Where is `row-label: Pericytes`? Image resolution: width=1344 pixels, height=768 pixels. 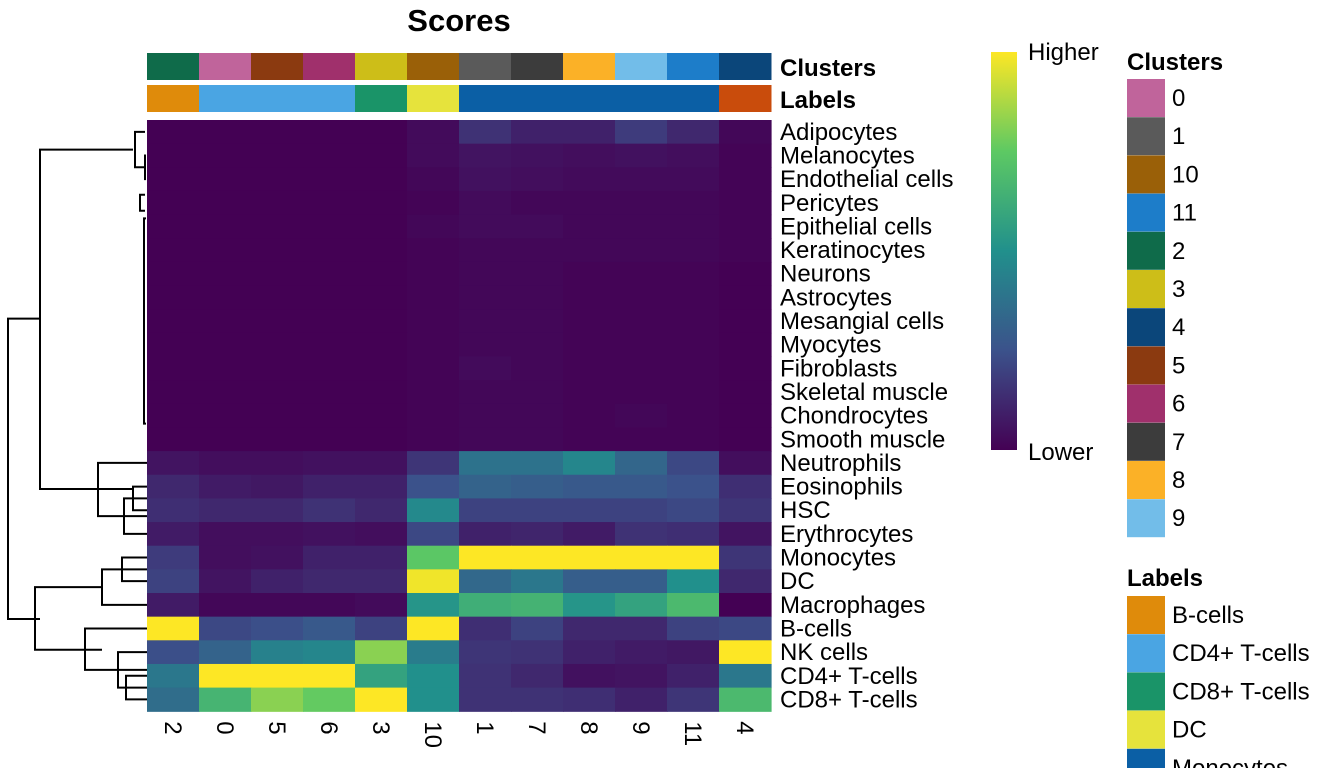 row-label: Pericytes is located at coordinates (829, 203).